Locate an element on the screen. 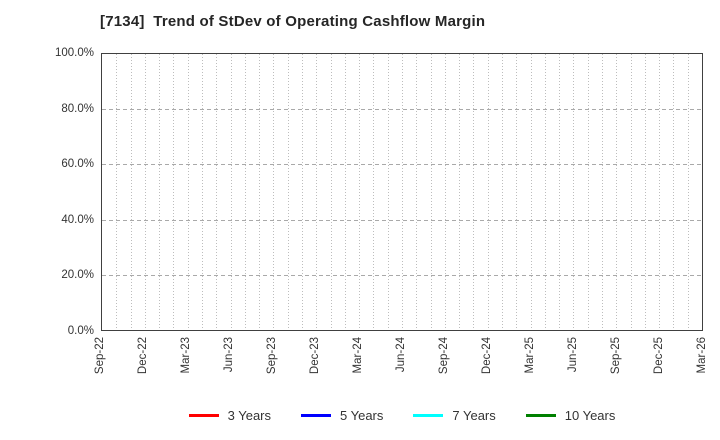 This screenshot has height=440, width=720. x-axis-tick-label: Jun-25 is located at coordinates (573, 355).